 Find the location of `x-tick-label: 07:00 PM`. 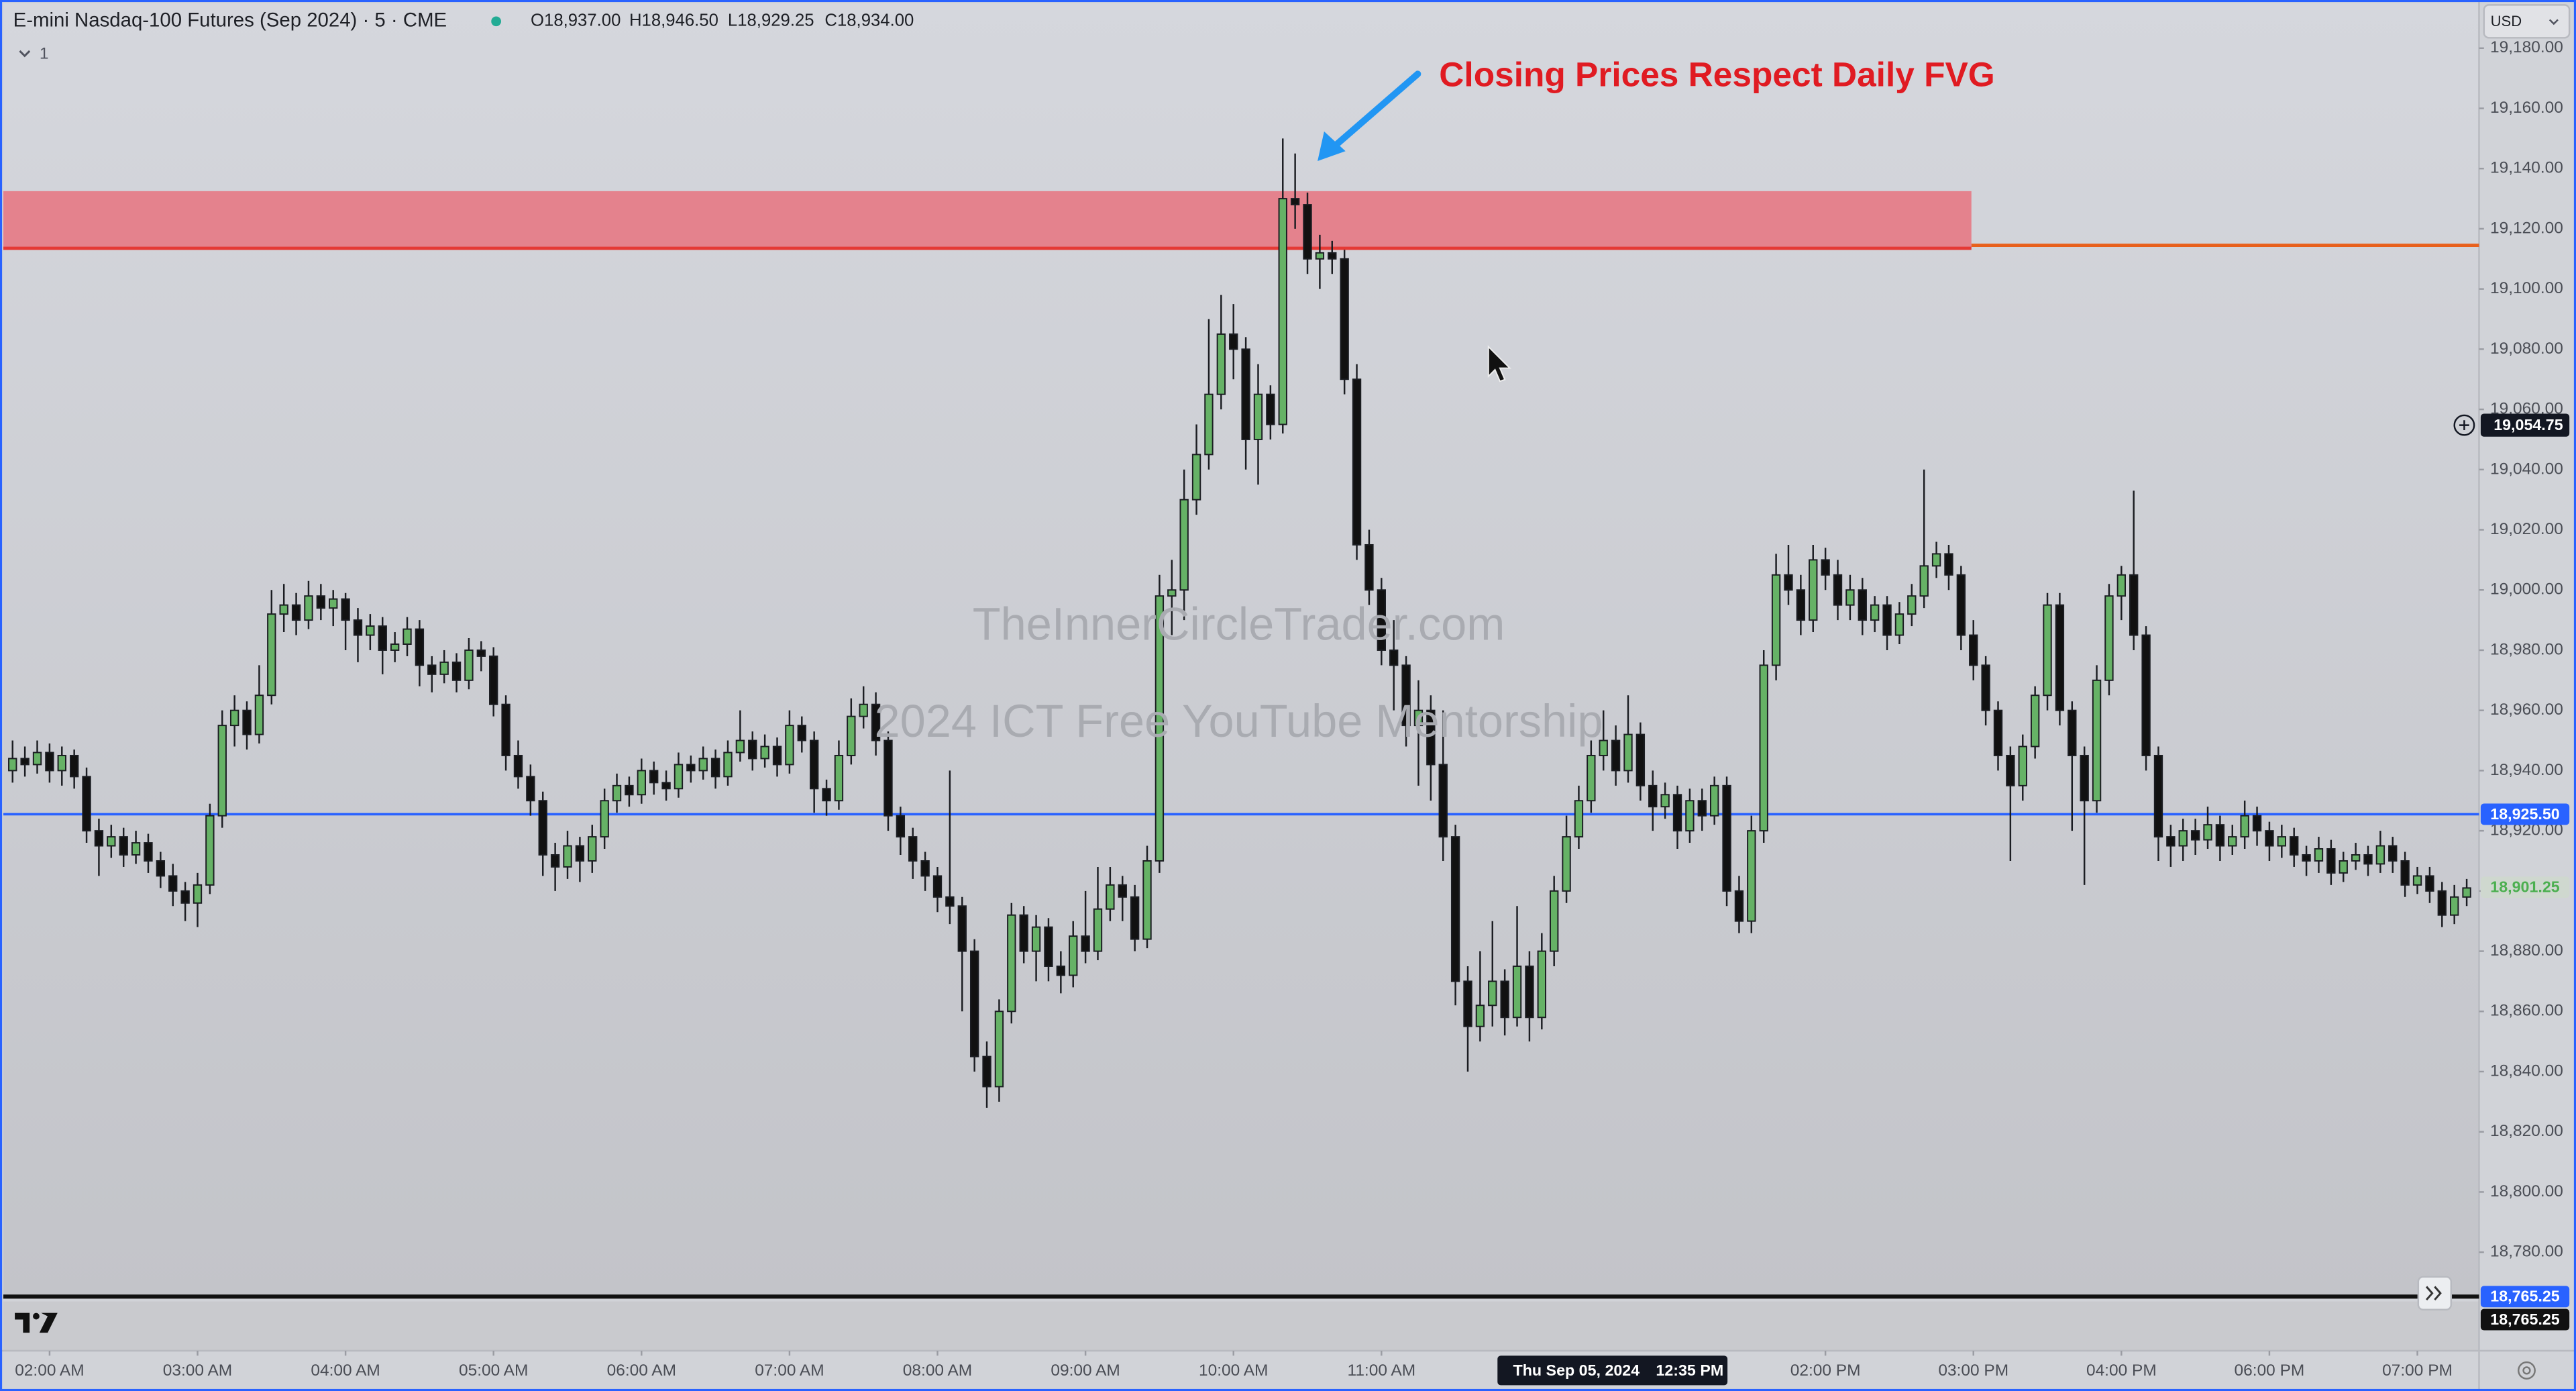

x-tick-label: 07:00 PM is located at coordinates (2417, 1370).